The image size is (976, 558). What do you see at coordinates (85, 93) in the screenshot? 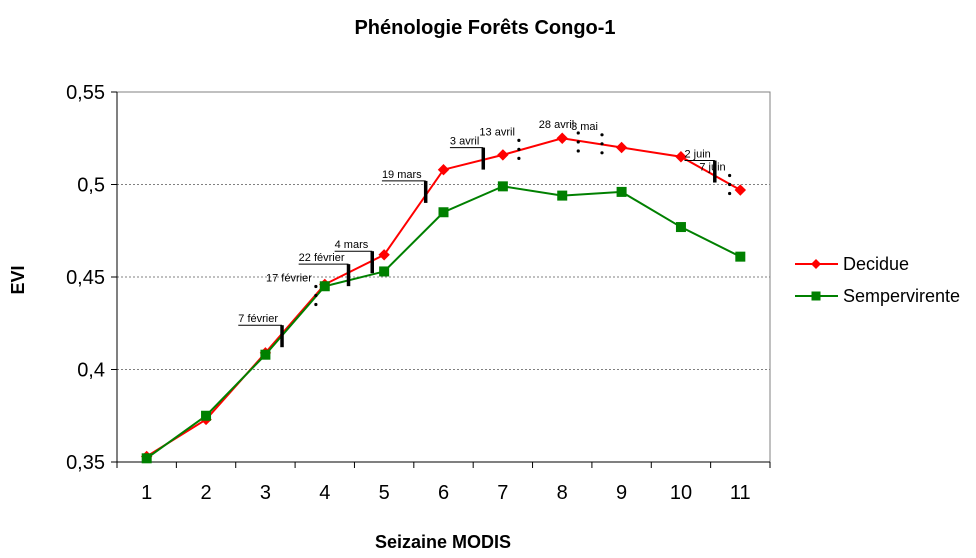
I see `y-tick-label: 0,55` at bounding box center [85, 93].